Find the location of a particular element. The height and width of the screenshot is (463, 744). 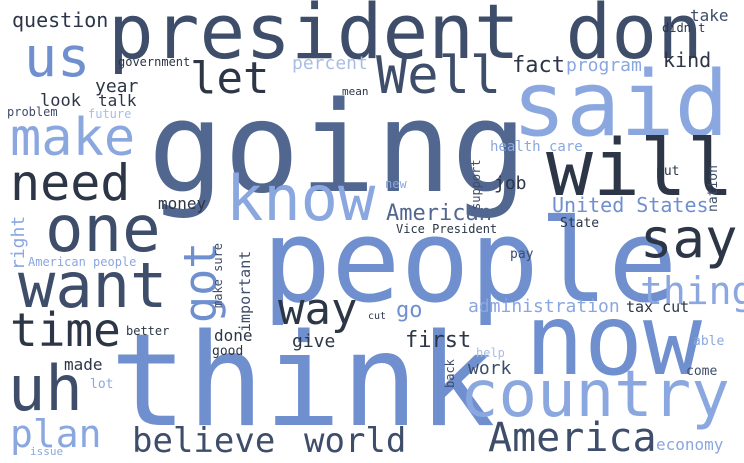

word-vice-president: Vice President is located at coordinates (447, 229).